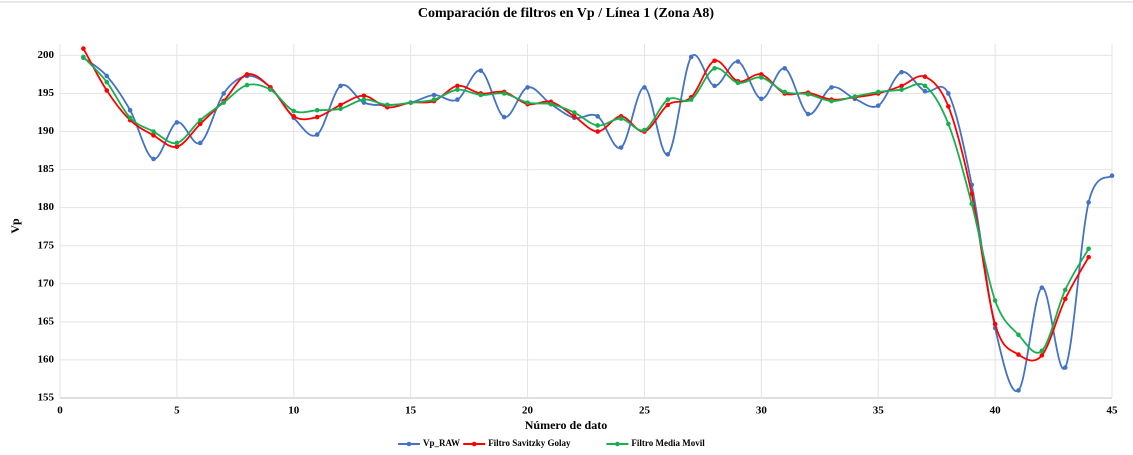  I want to click on legend-label: Filtro Media Movil, so click(668, 443).